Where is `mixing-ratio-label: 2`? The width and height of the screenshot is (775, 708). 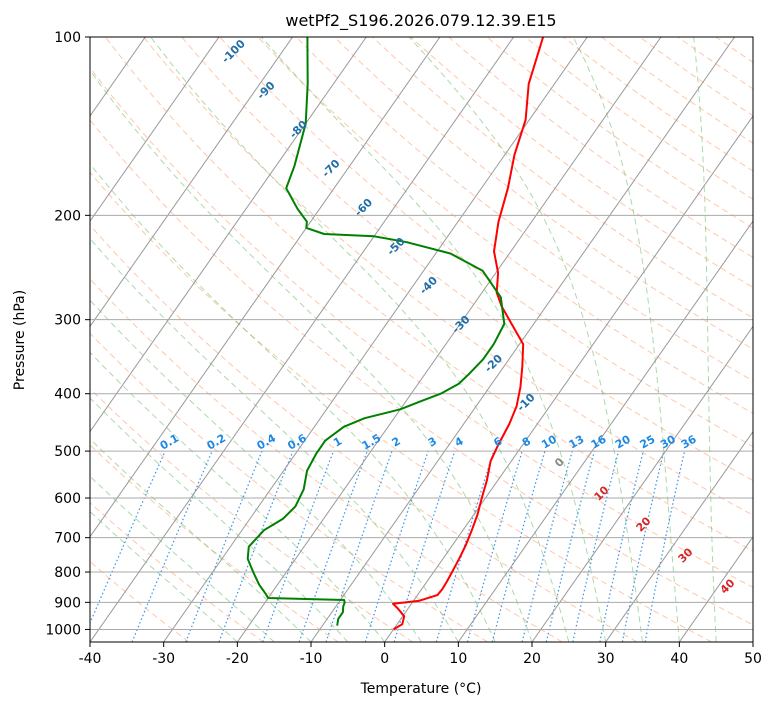 mixing-ratio-label: 2 is located at coordinates (396, 442).